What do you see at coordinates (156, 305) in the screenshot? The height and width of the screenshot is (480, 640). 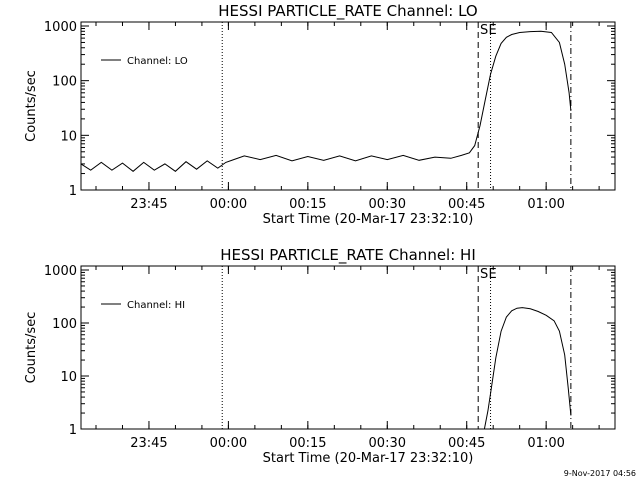 I see `legend-entry: Channel: HI` at bounding box center [156, 305].